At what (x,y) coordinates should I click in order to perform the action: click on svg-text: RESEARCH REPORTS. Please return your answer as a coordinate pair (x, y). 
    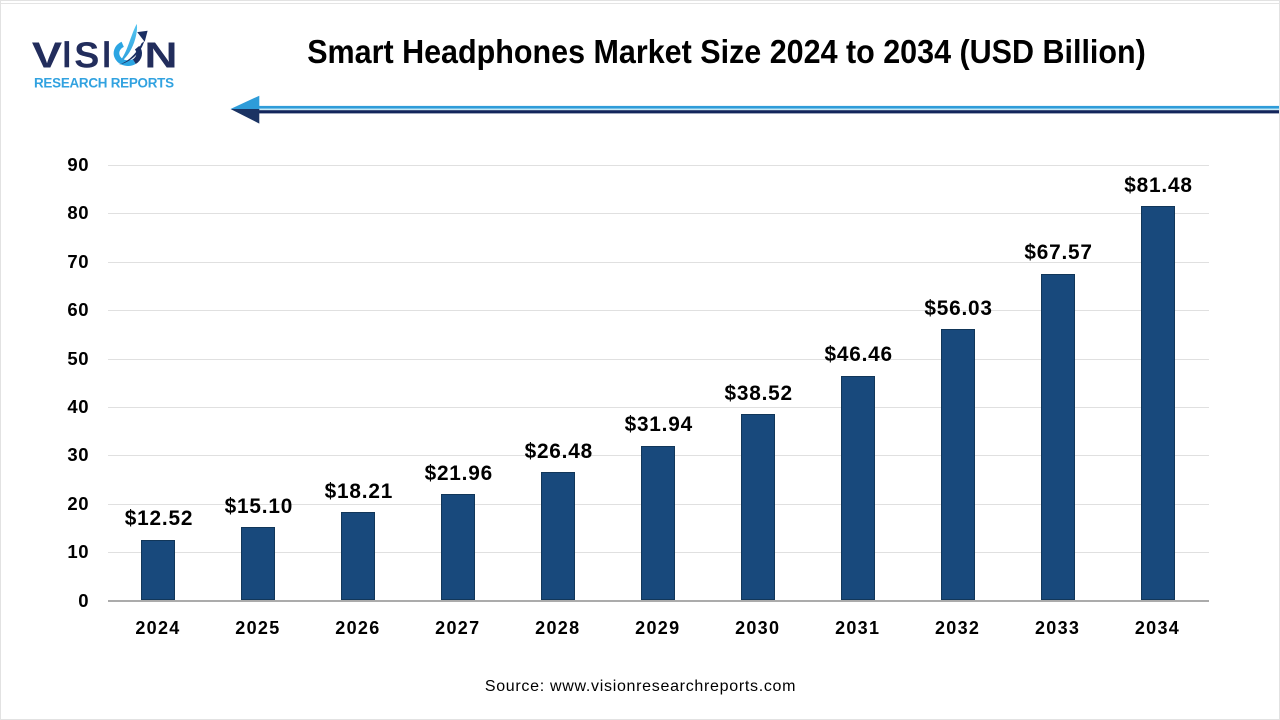
    Looking at the image, I should click on (104, 82).